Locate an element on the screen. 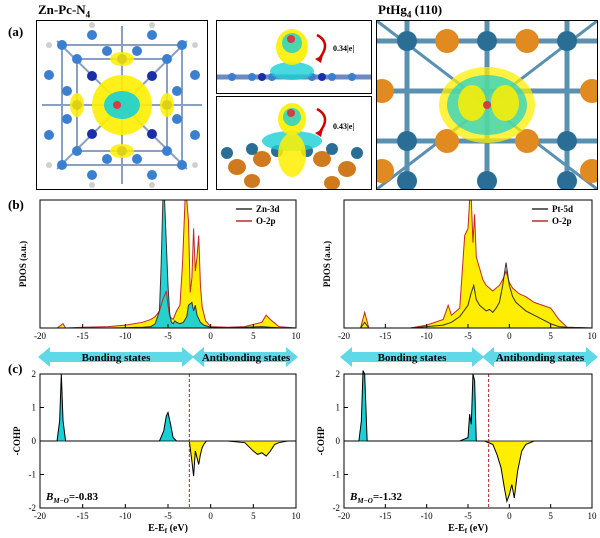 This screenshot has height=538, width=600. cohp-line is located at coordinates (468, 437).